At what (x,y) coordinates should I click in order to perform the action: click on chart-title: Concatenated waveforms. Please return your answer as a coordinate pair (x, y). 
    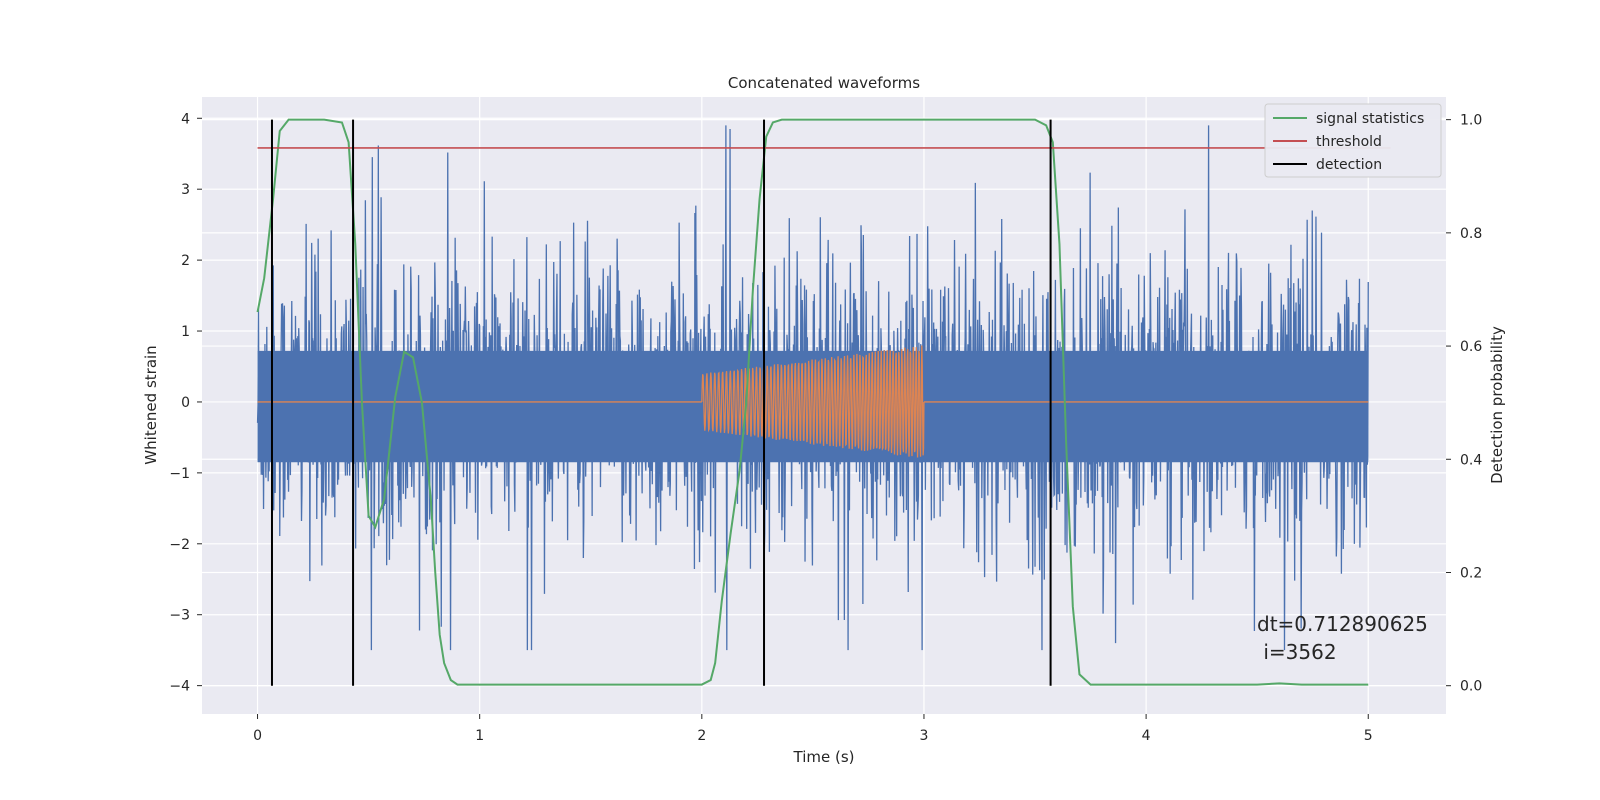
    Looking at the image, I should click on (824, 83).